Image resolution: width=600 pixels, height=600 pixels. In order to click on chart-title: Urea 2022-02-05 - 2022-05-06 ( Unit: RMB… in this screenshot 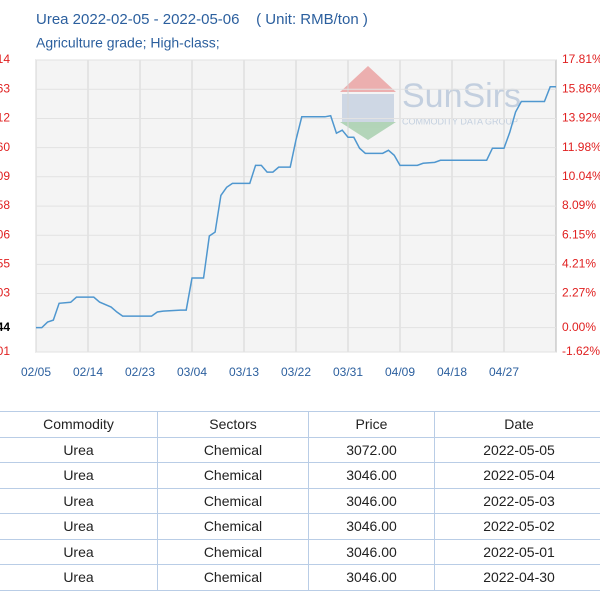, I will do `click(202, 19)`.